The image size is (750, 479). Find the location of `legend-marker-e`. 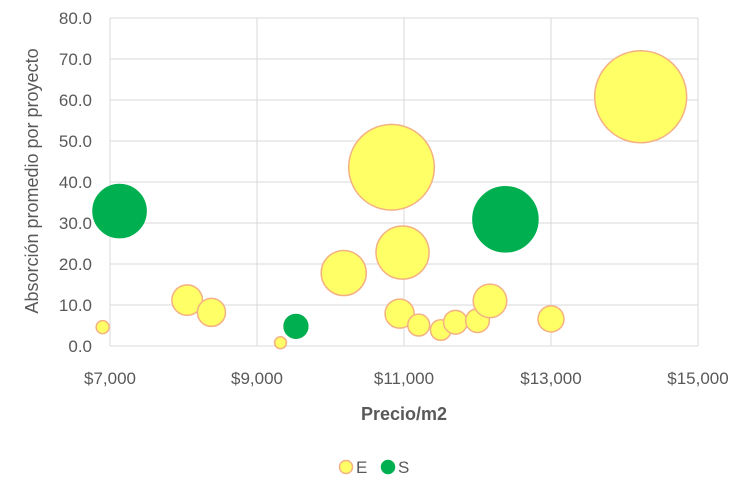

legend-marker-e is located at coordinates (346, 467).